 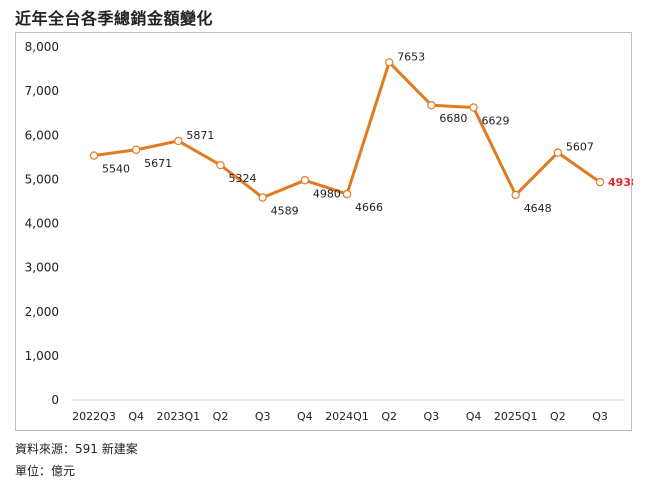 I want to click on data-label: 4938, so click(x=620, y=182).